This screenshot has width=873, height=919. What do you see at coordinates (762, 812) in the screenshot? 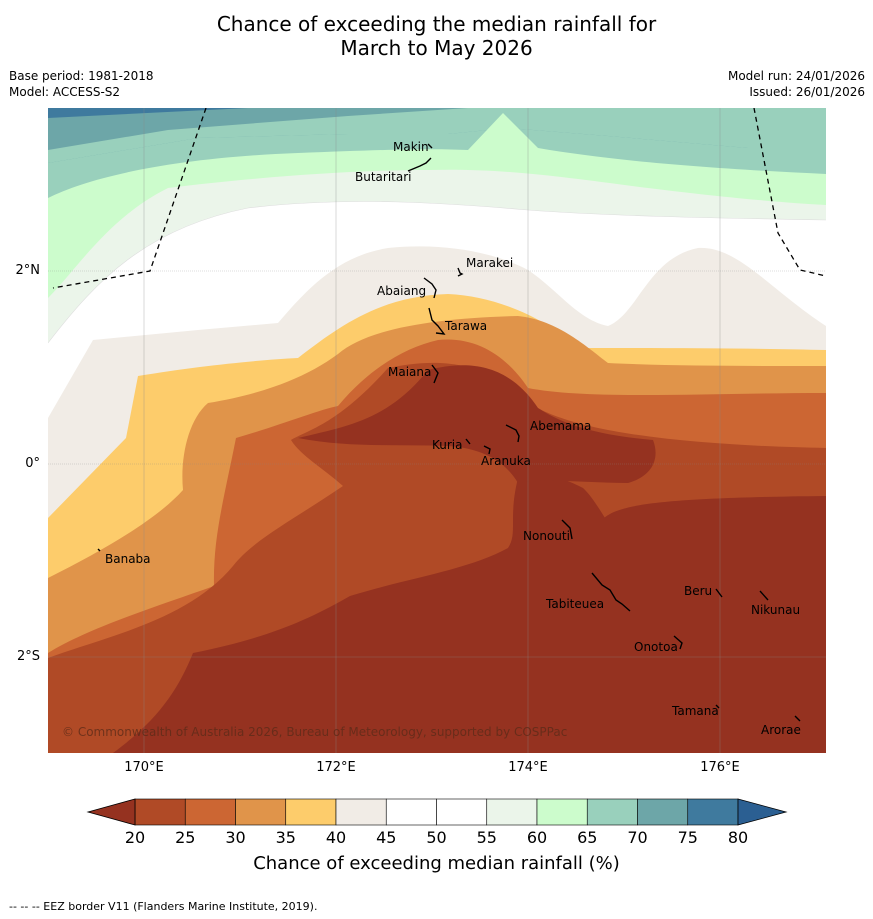
I see `colorbar-over-arrow` at bounding box center [762, 812].